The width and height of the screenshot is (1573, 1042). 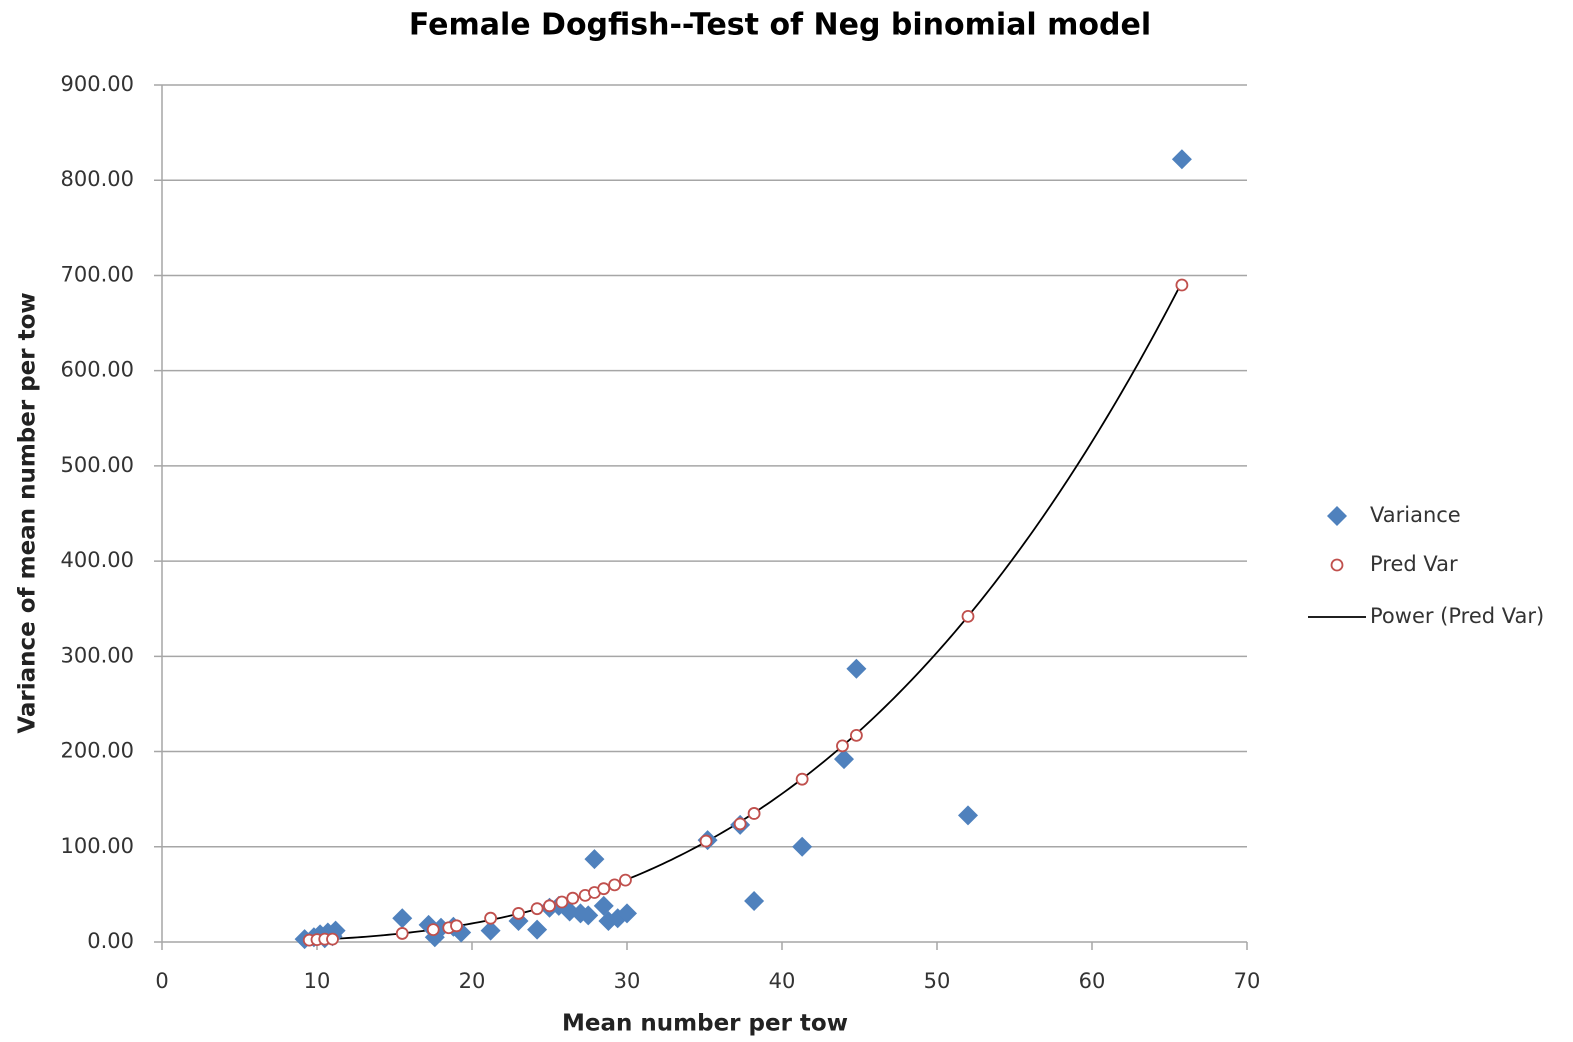 I want to click on y-tick-label: 300.00, so click(x=97, y=655).